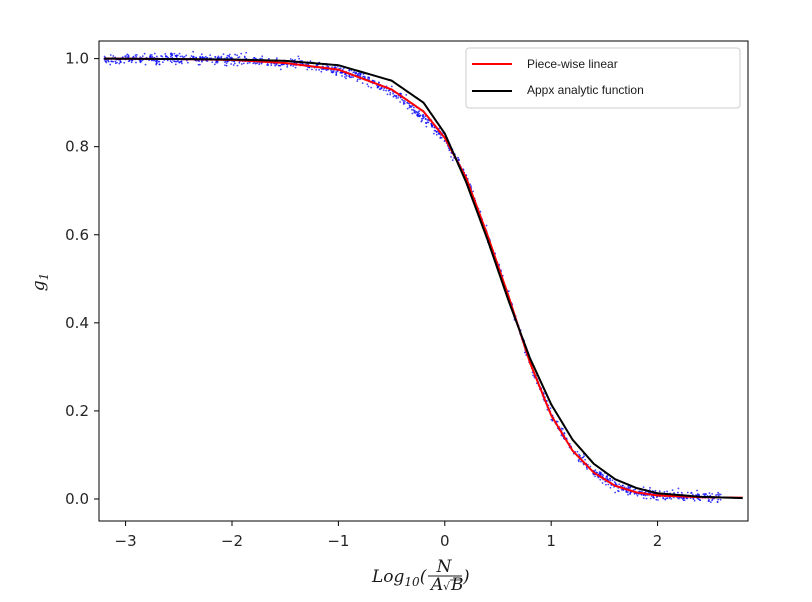 The image size is (812, 602). Describe the element at coordinates (551, 541) in the screenshot. I see `x-tick-label: 1` at that location.